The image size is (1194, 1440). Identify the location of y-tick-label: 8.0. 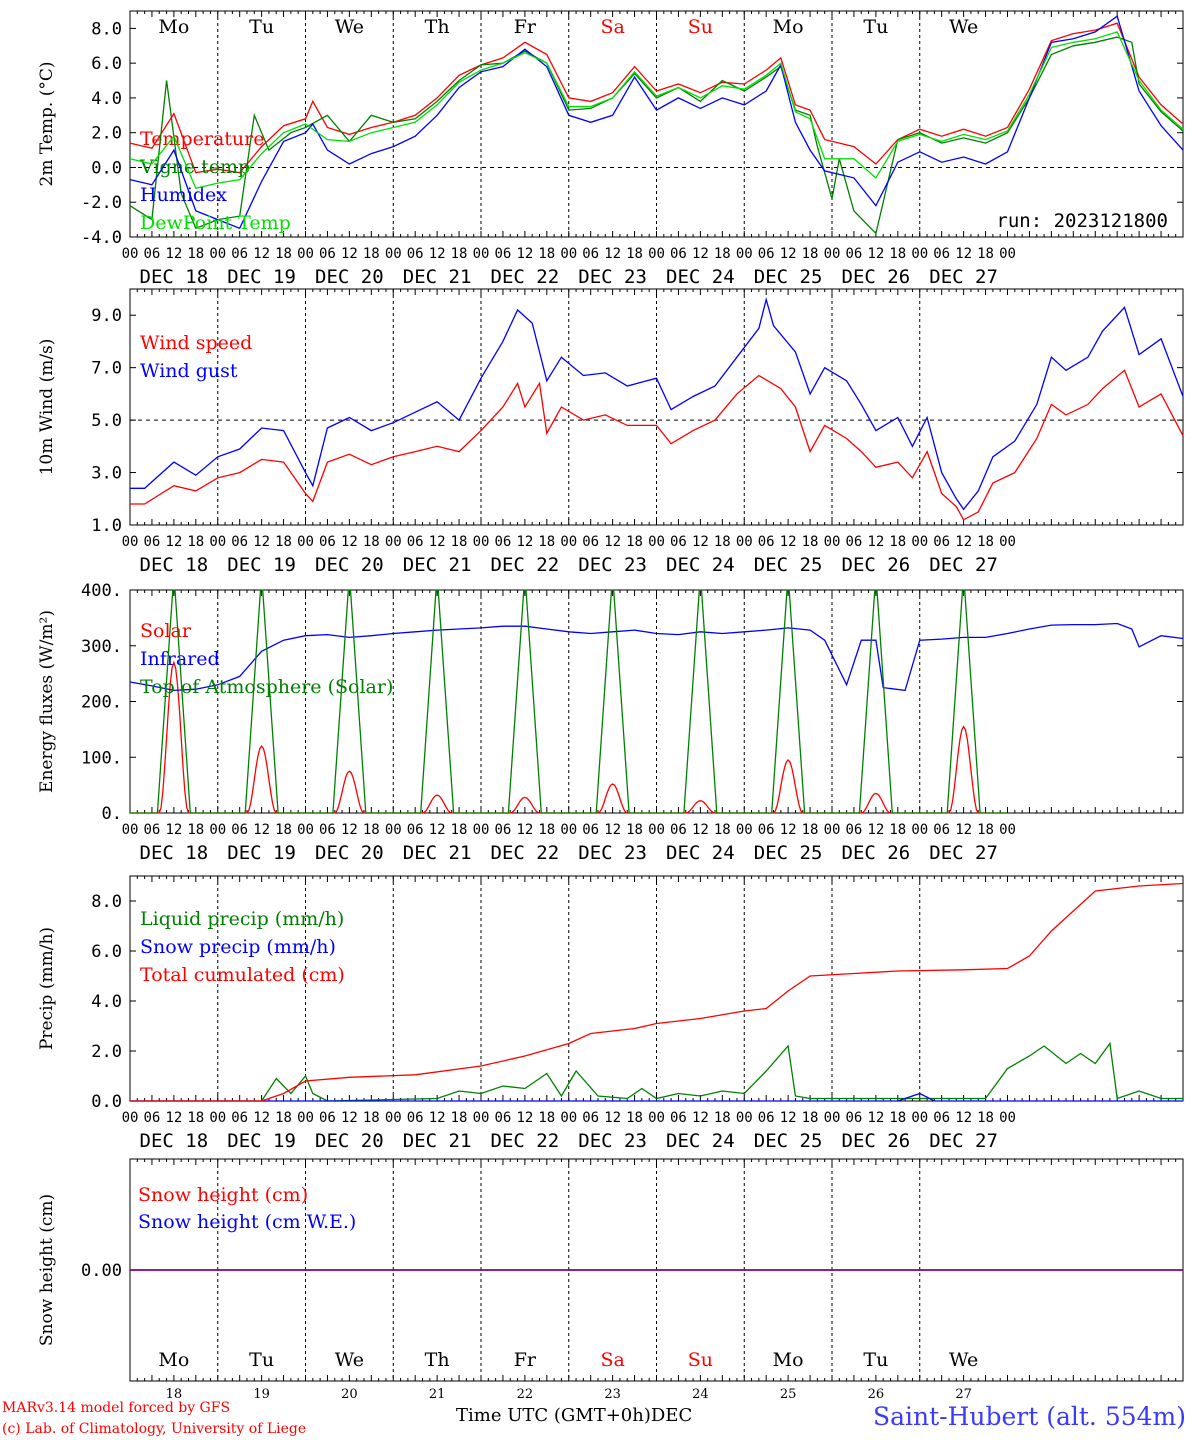
(106, 902).